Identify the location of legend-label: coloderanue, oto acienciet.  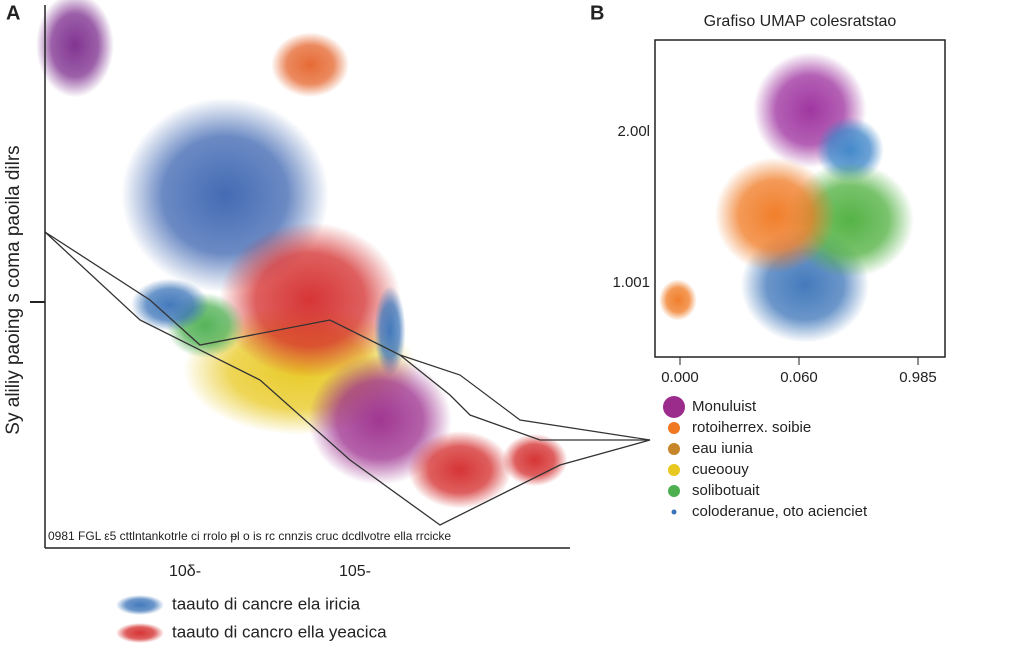
(780, 511).